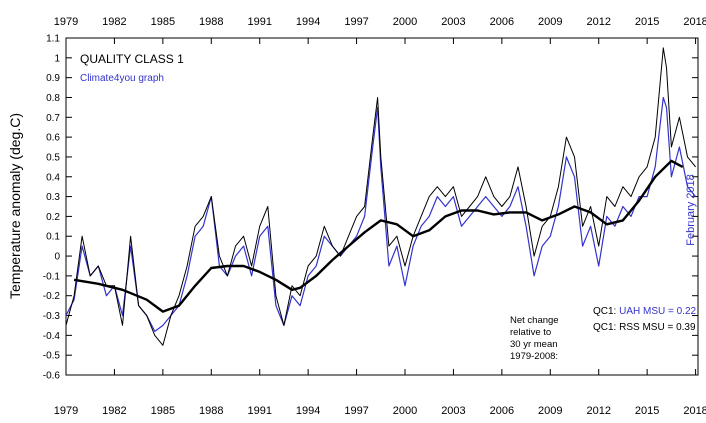 Image resolution: width=706 pixels, height=423 pixels. What do you see at coordinates (657, 311) in the screenshot?
I see `legend-uah-value: UAH MSU = 0.22` at bounding box center [657, 311].